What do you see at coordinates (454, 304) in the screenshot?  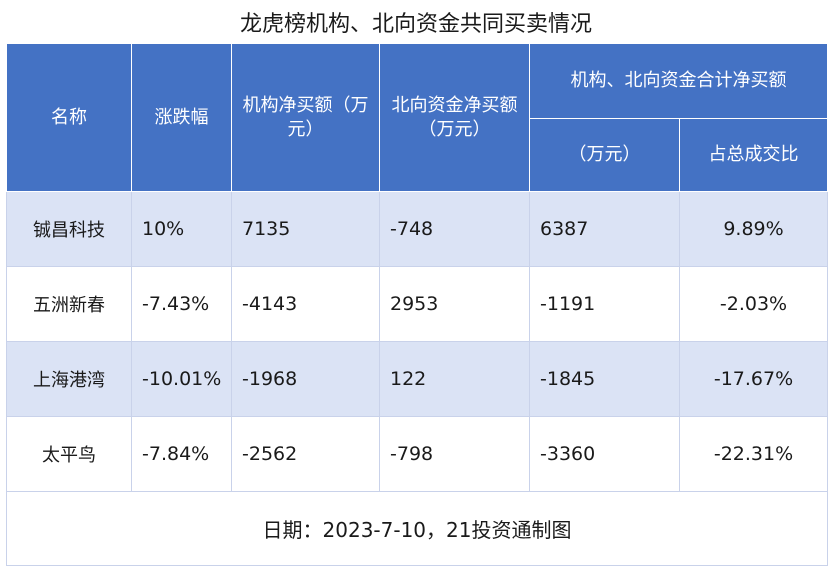 I see `cell-northbound-net-buy: 2953` at bounding box center [454, 304].